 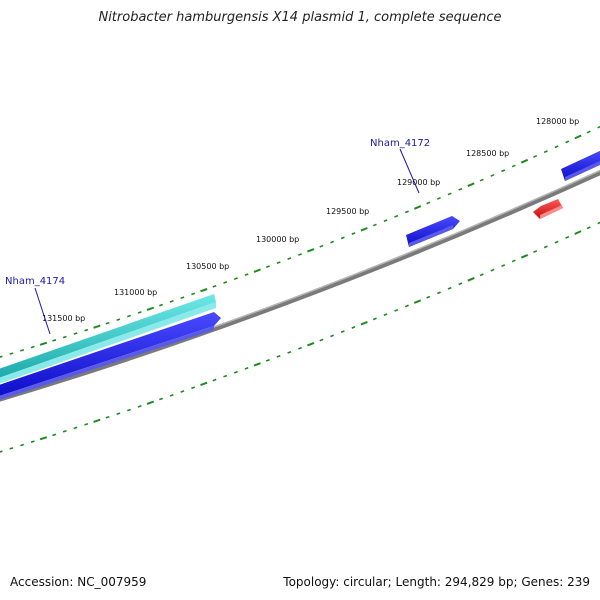 What do you see at coordinates (207, 266) in the screenshot?
I see `bp-label-130500: 130500 bp` at bounding box center [207, 266].